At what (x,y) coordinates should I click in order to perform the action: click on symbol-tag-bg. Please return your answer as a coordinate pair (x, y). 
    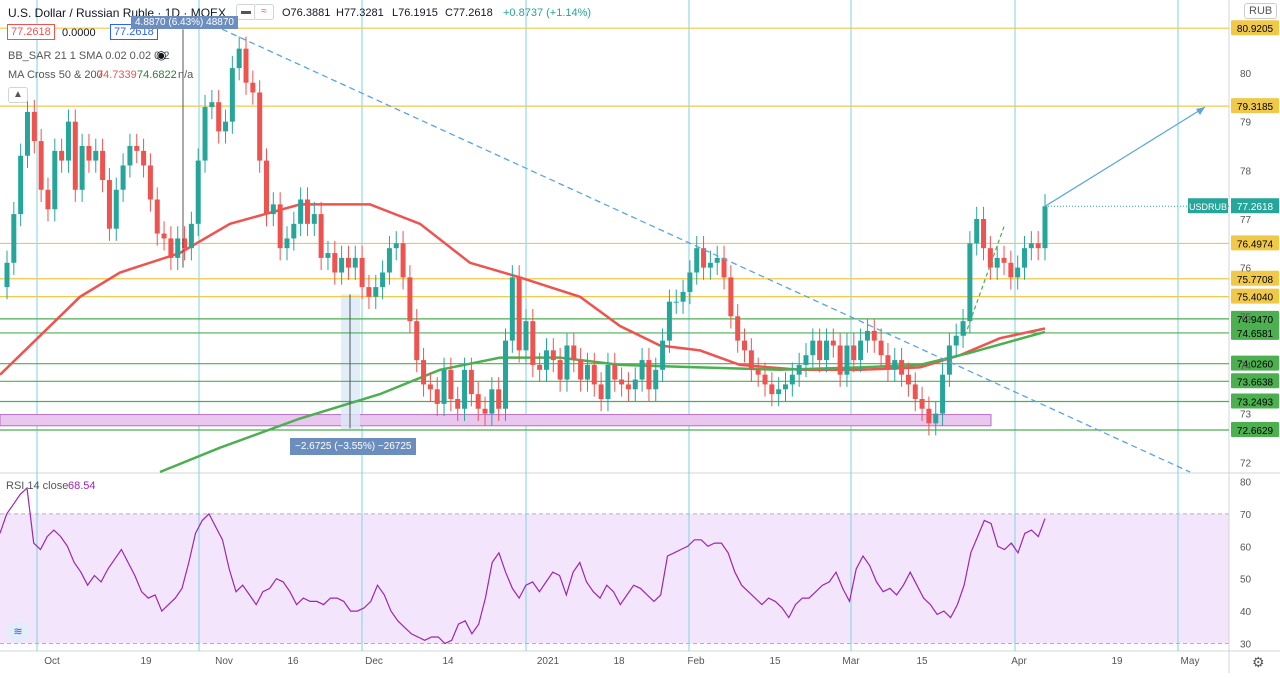
    Looking at the image, I should click on (1208, 206).